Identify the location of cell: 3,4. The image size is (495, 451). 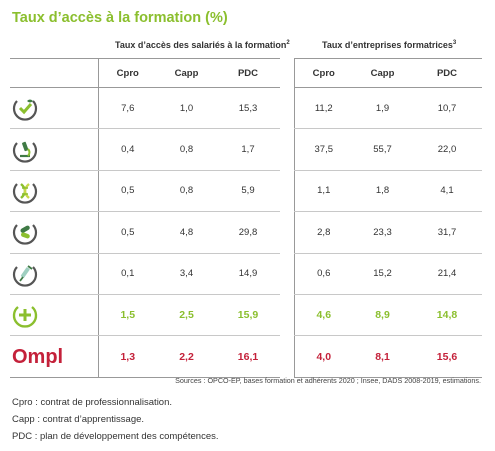
(186, 274).